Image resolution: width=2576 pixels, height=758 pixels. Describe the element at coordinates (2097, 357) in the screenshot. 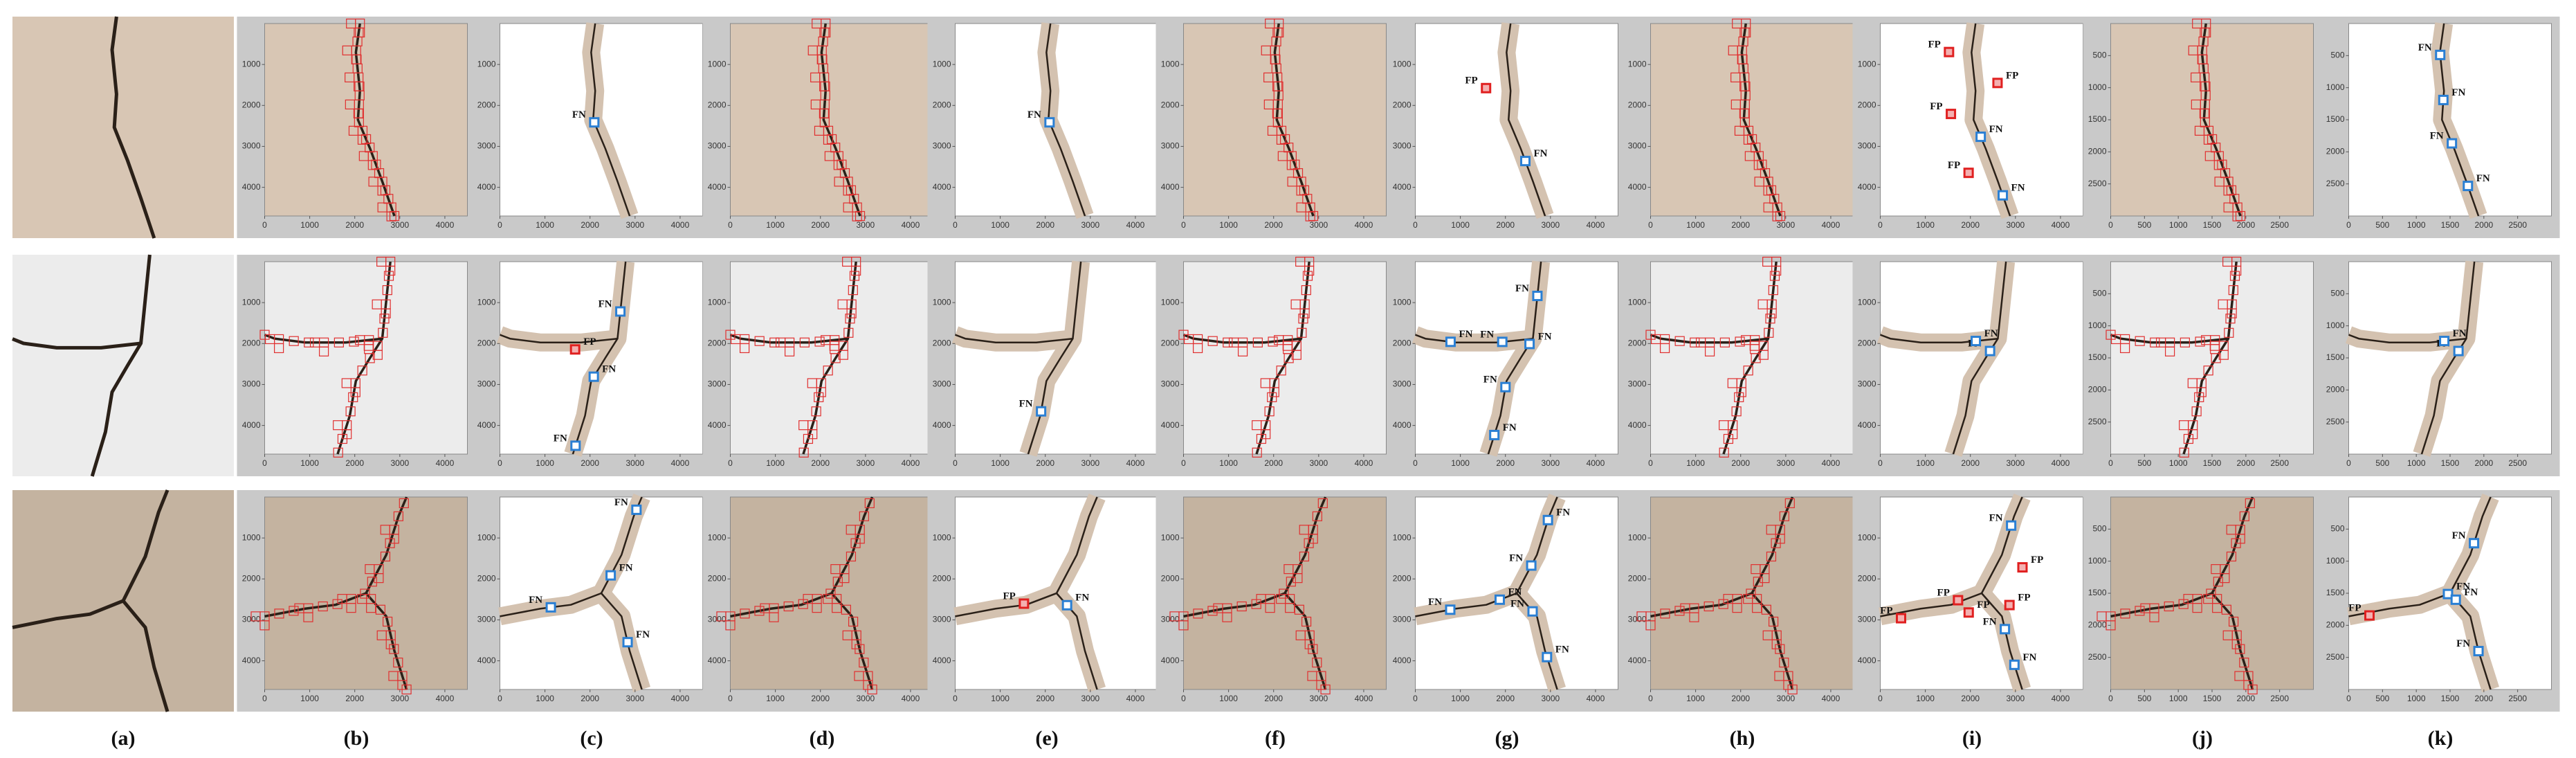

I see `y-tick-label: 1500` at that location.